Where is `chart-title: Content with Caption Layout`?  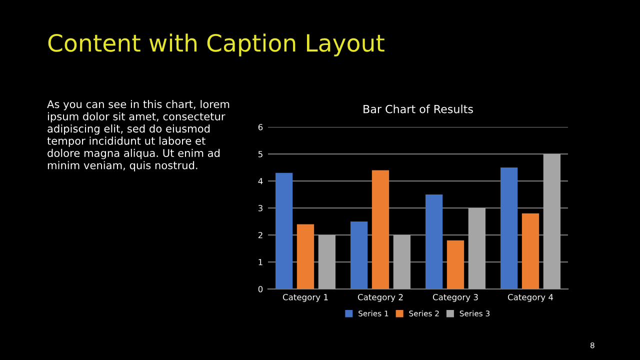
chart-title: Content with Caption Layout is located at coordinates (216, 45).